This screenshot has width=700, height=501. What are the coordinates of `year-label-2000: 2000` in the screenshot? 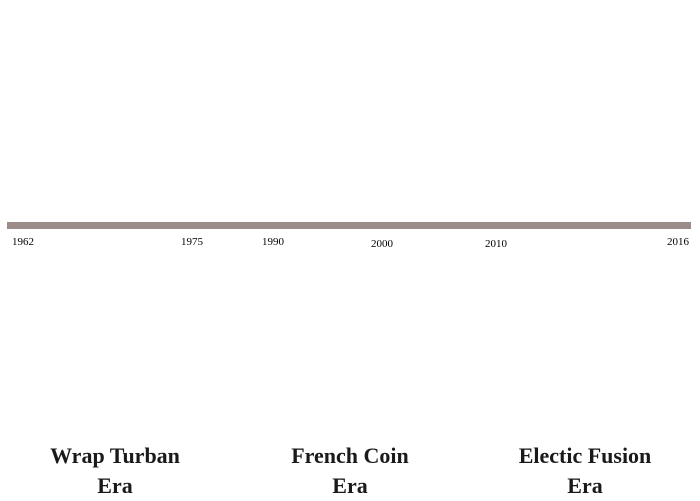 It's located at (382, 244).